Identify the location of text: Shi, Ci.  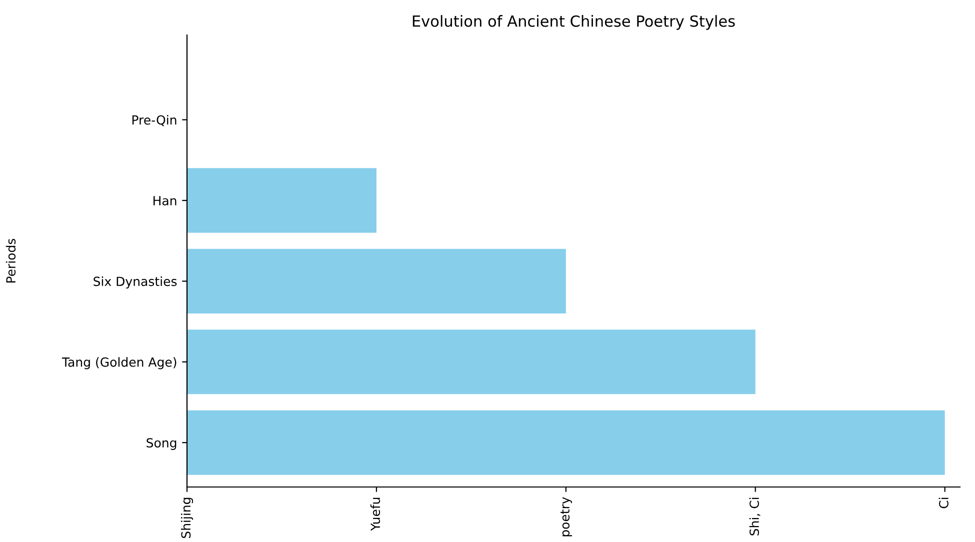
(754, 517).